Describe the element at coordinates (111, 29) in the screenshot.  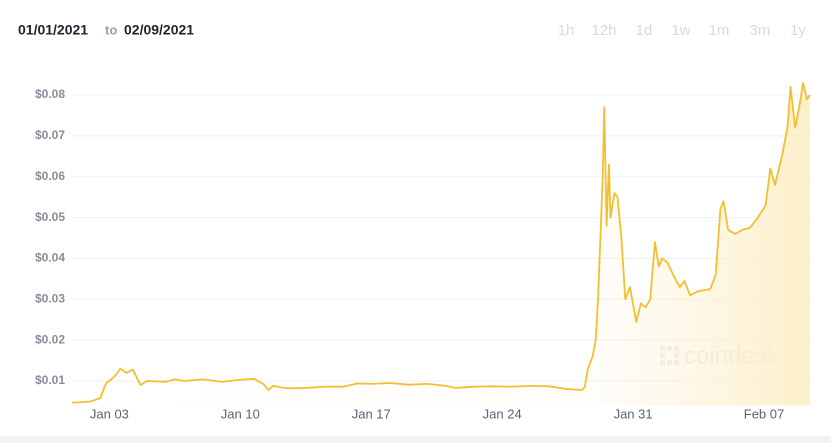
I see `to-label: to` at that location.